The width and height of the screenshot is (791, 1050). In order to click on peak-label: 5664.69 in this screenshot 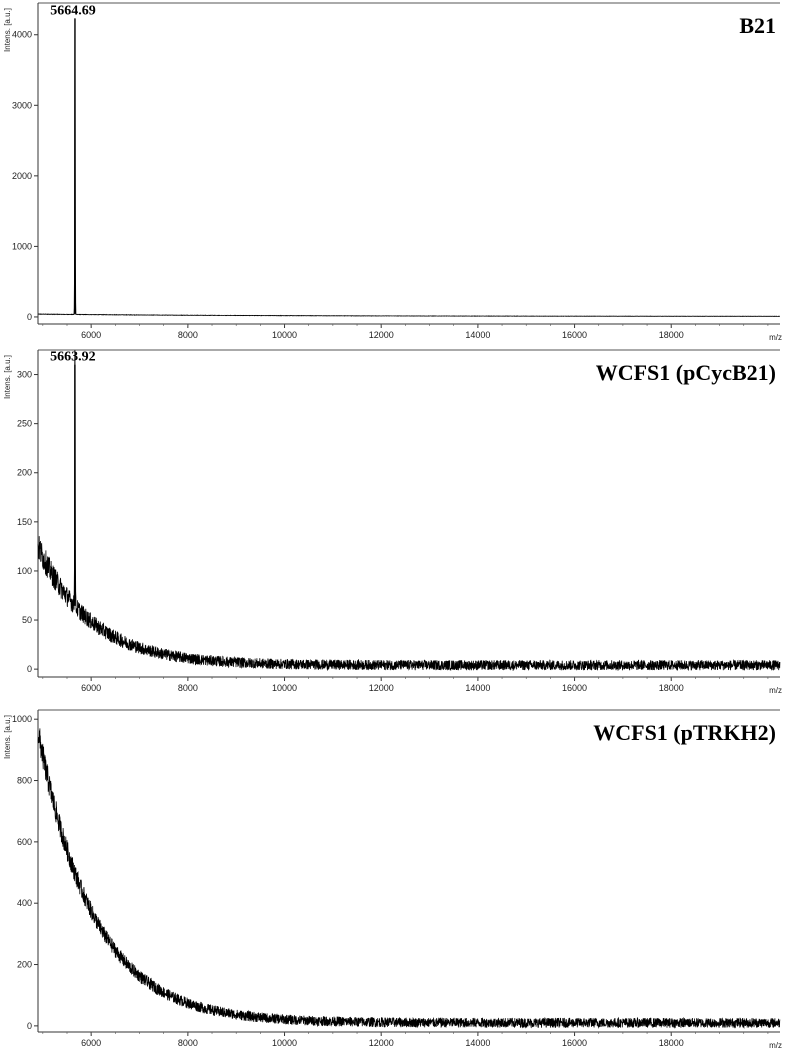, I will do `click(73, 11)`.